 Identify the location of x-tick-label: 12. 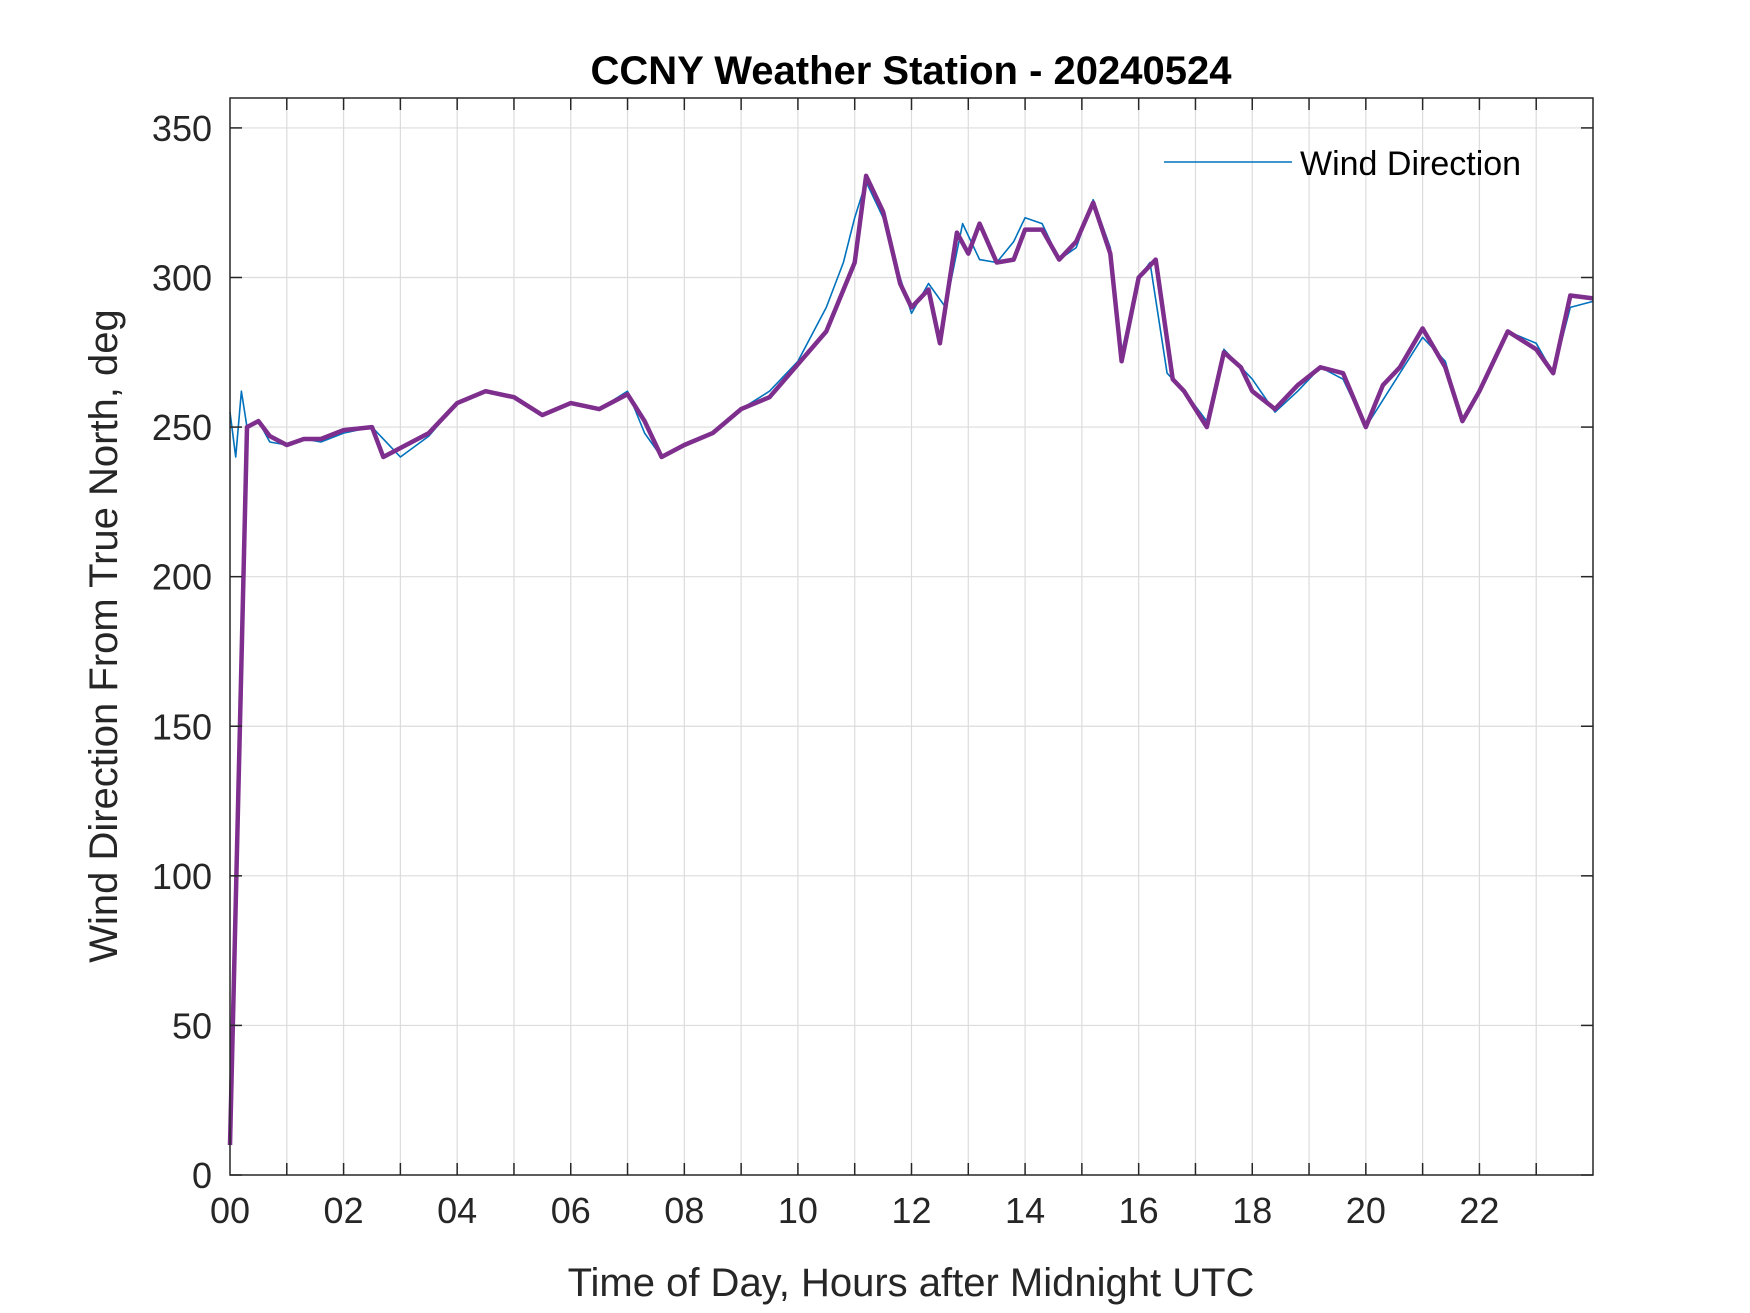
(911, 1210).